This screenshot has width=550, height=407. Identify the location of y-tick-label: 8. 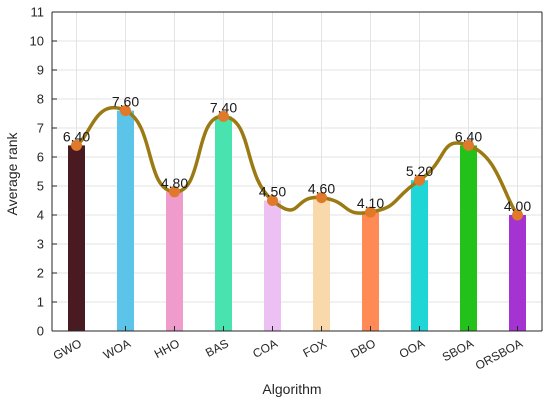
(40, 99).